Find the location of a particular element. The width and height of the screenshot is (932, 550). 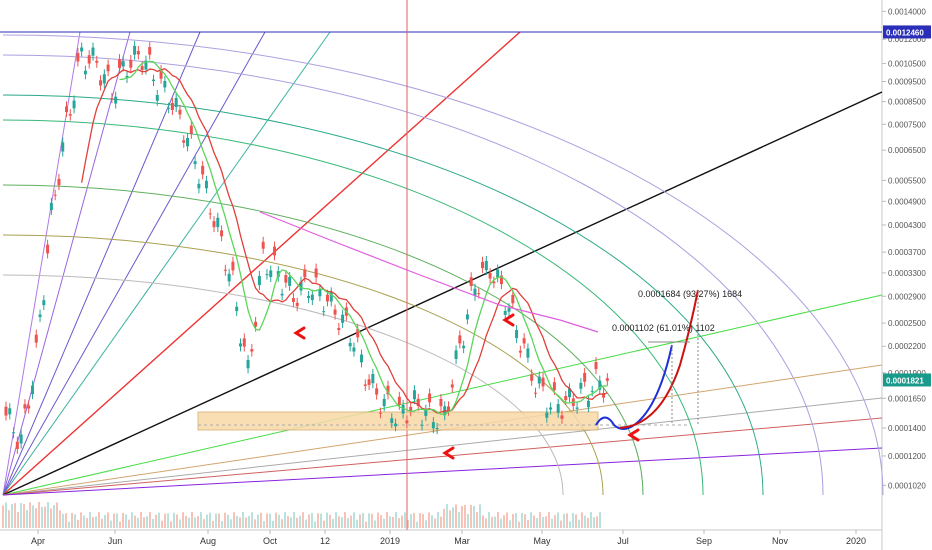

price-tick-label: 0.0003300 is located at coordinates (907, 273).